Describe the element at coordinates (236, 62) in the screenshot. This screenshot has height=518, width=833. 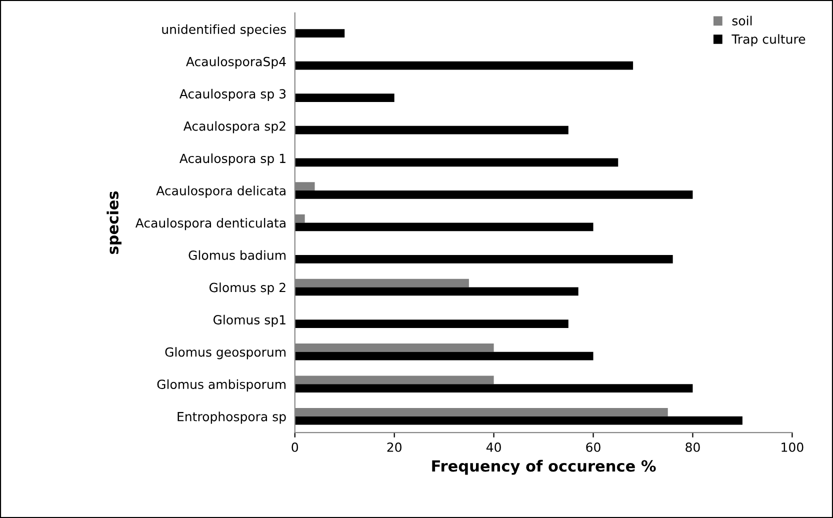
I see `y-tick-label: AcaulosporaSp4` at that location.